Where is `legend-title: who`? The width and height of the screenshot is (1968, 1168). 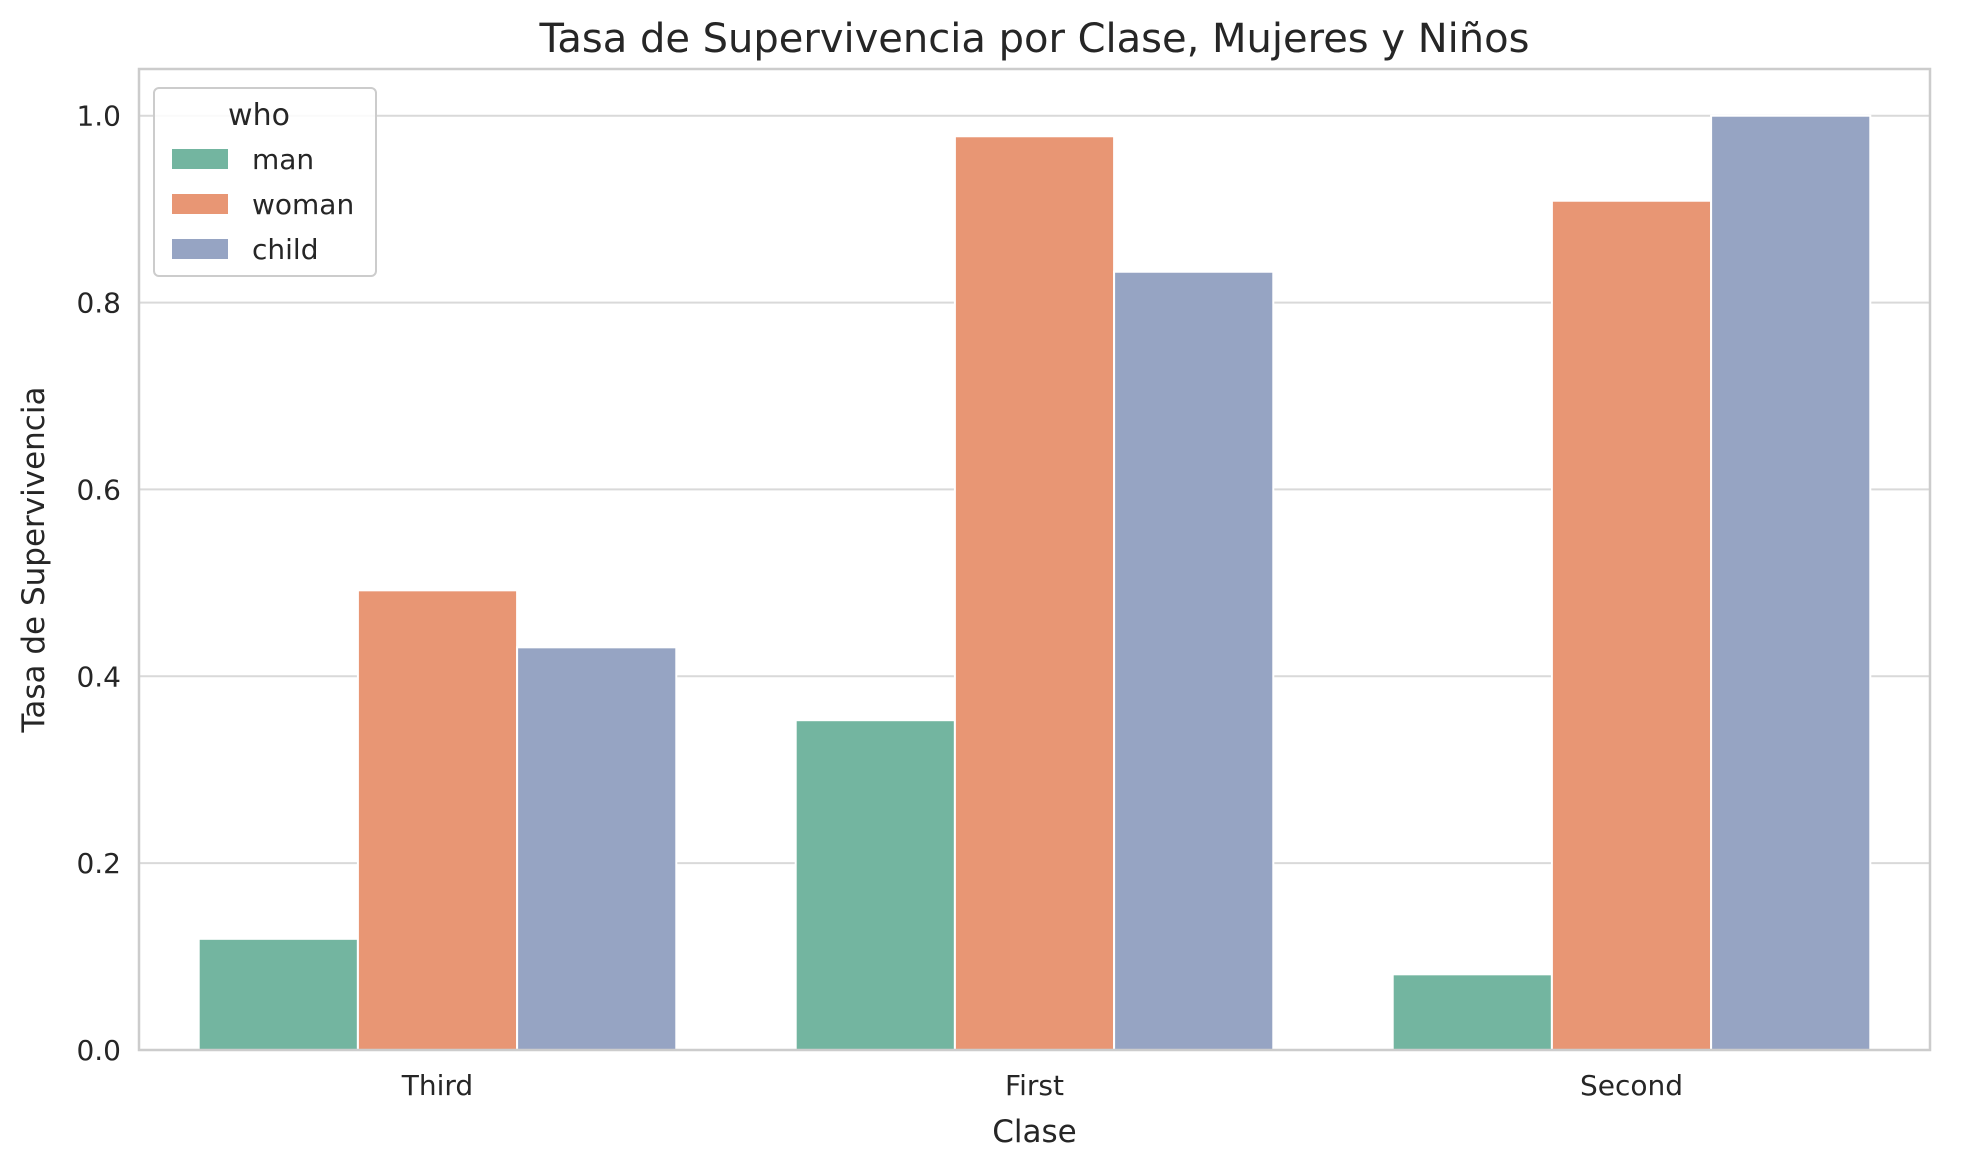
legend-title: who is located at coordinates (259, 115).